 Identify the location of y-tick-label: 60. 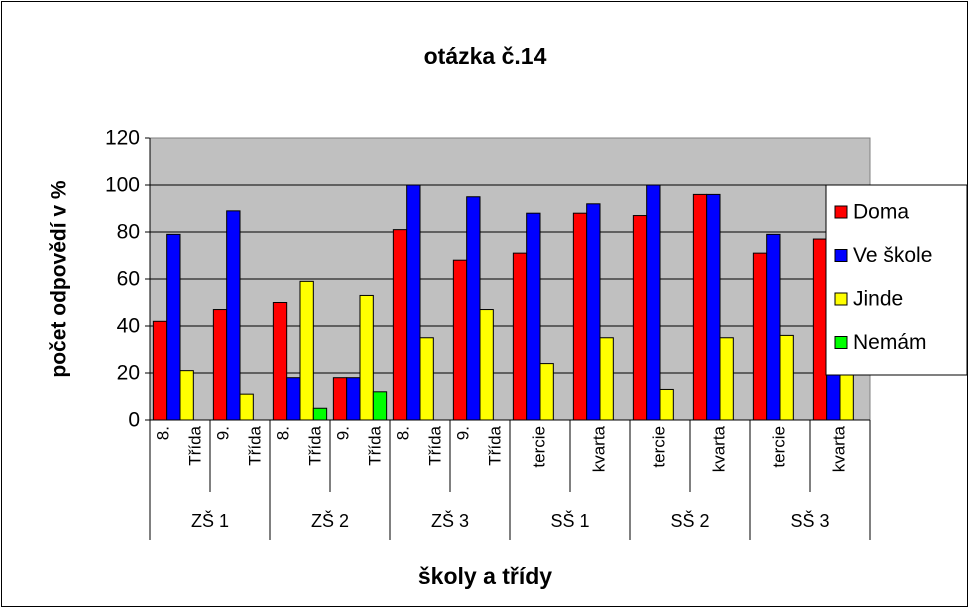
(128, 279).